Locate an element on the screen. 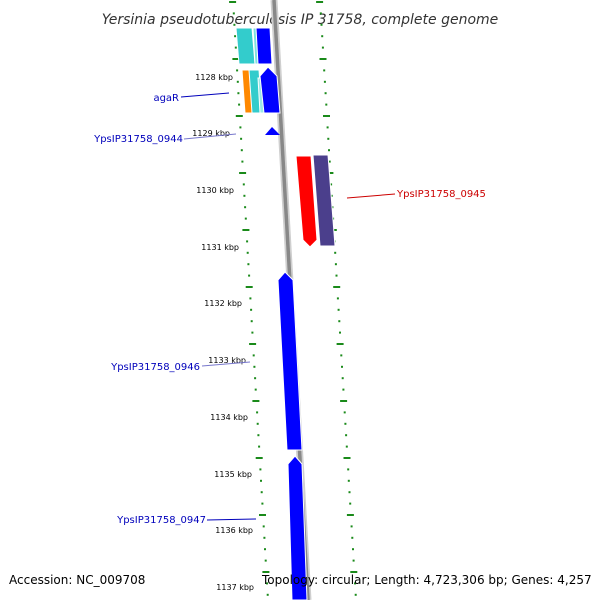  gene-0945-purple is located at coordinates (324, 200).